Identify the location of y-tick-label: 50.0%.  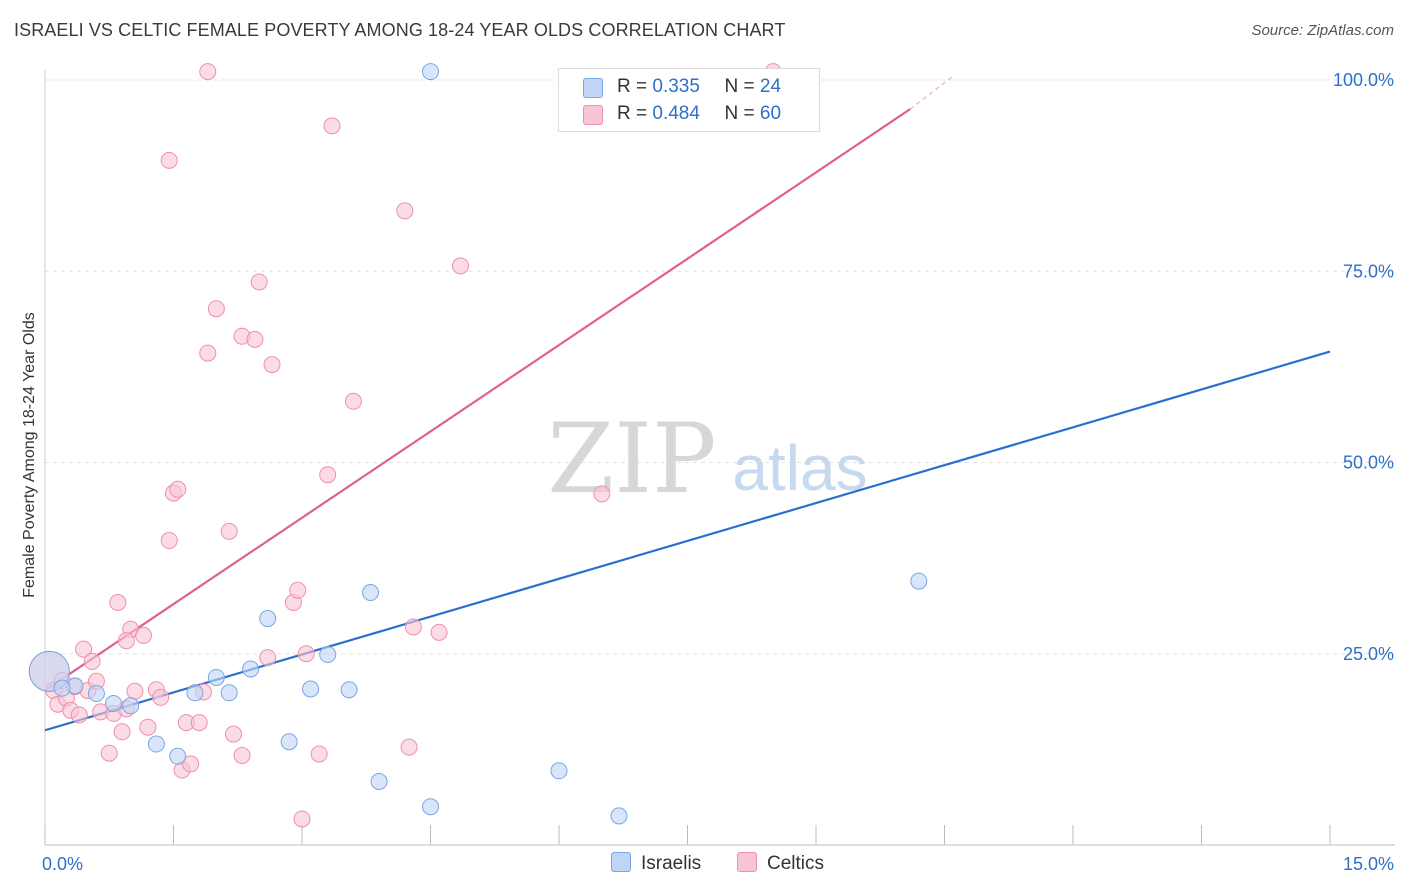
(1368, 463).